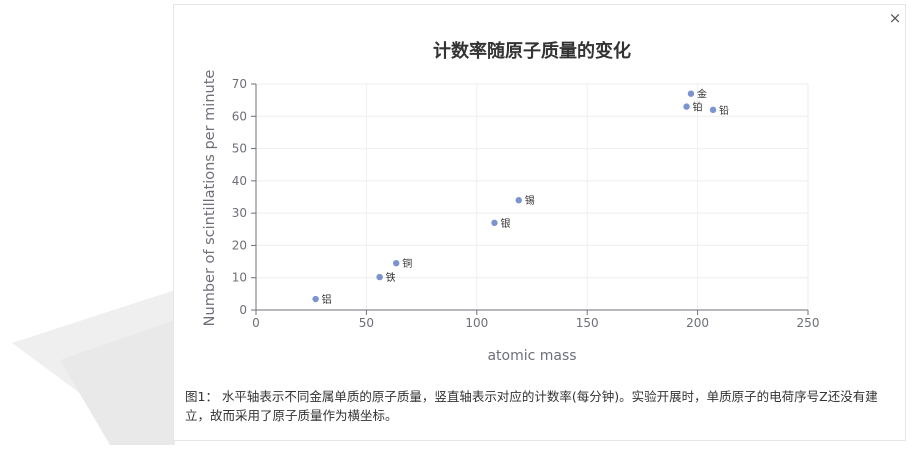  I want to click on y-tick-label: 70, so click(239, 84).